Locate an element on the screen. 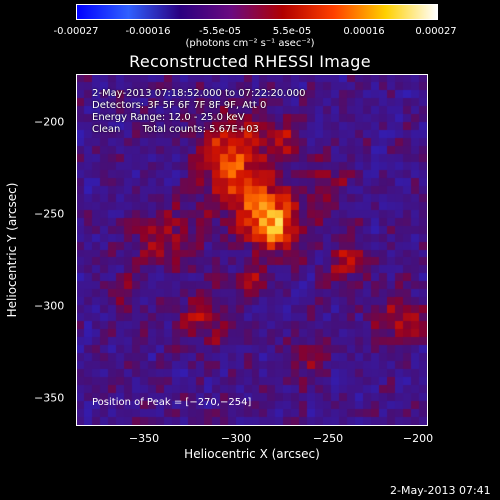  peak-position-label: Position of Peak = [−270,−254] is located at coordinates (172, 402).